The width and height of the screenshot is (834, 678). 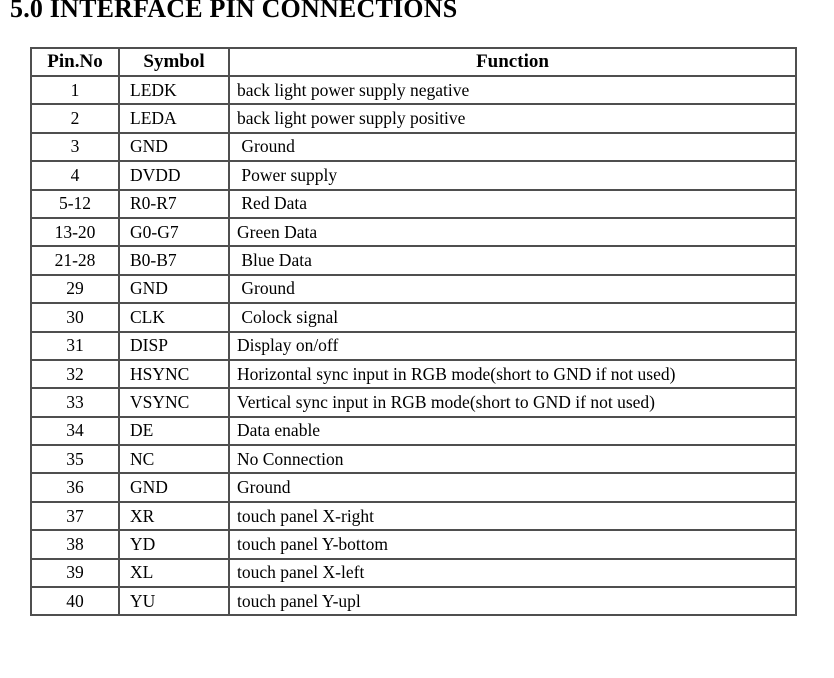 I want to click on table-row: 1 LEDK back light power supply negative, so click(x=413, y=90).